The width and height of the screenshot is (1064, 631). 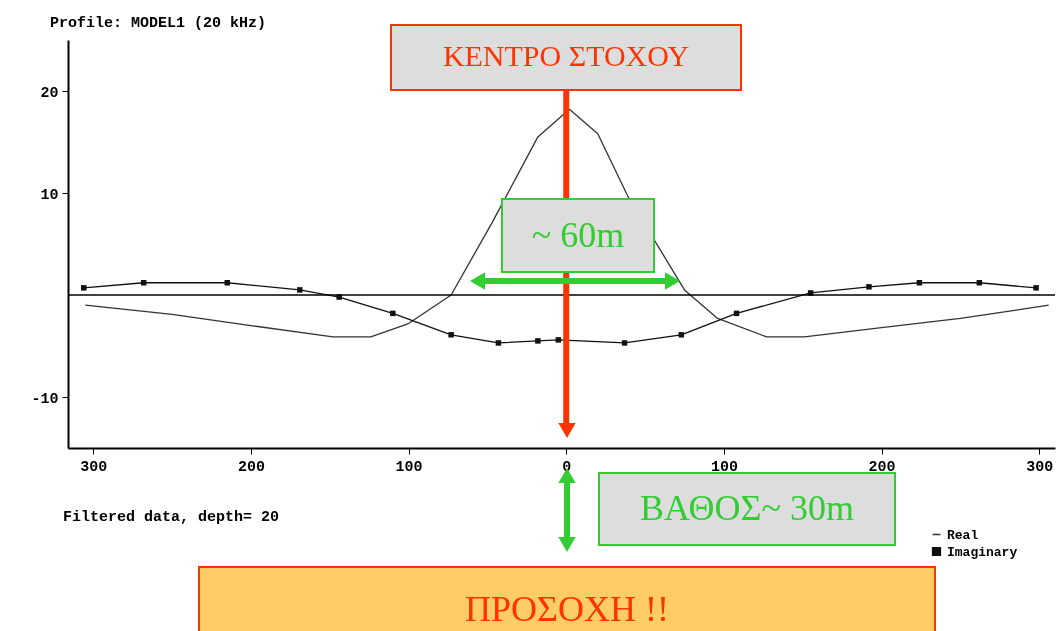 What do you see at coordinates (567, 609) in the screenshot?
I see `text: ΠΡΟΣΟΧΗ !!` at bounding box center [567, 609].